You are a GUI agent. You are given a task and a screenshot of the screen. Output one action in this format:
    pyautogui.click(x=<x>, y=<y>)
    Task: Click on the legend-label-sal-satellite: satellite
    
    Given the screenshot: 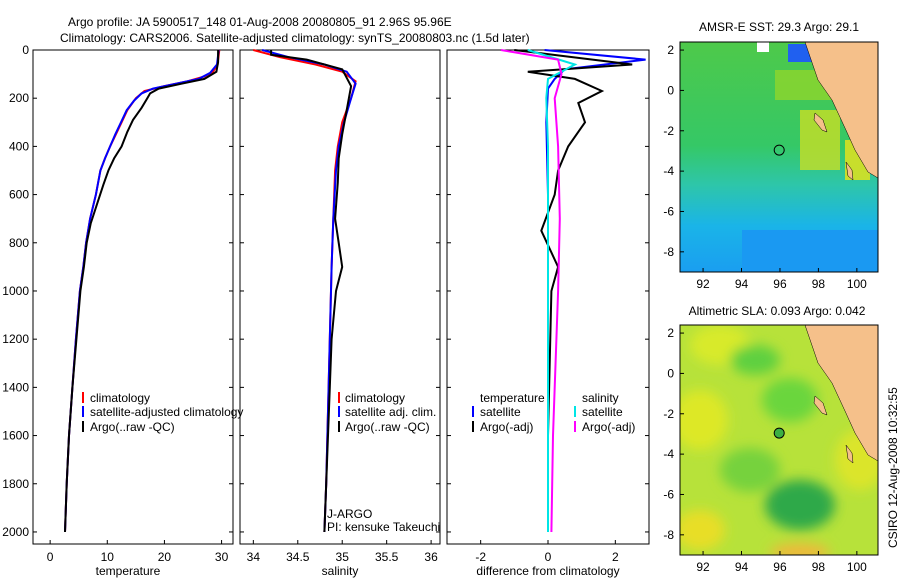 What is the action you would take?
    pyautogui.click(x=602, y=412)
    